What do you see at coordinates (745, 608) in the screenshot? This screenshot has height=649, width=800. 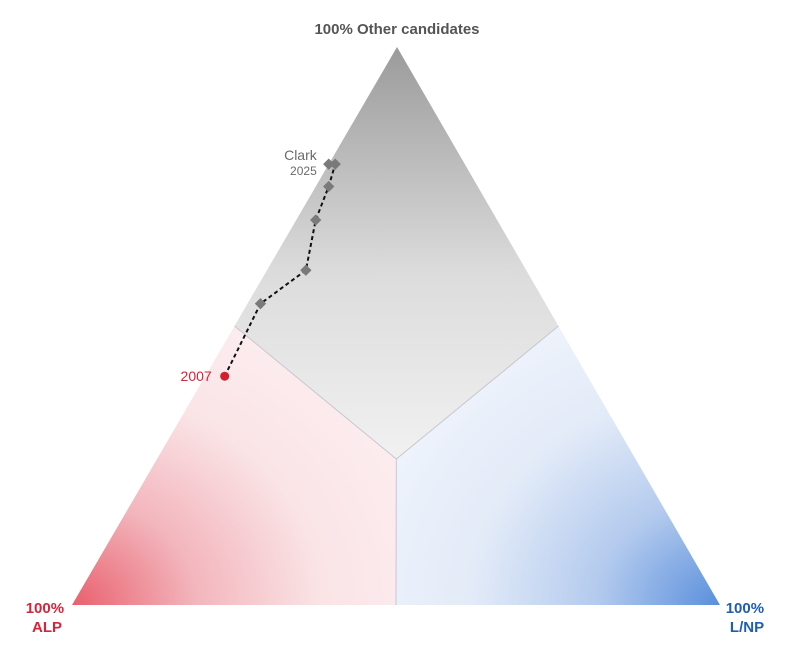 I see `corner-label-lnp-pct: 100%` at bounding box center [745, 608].